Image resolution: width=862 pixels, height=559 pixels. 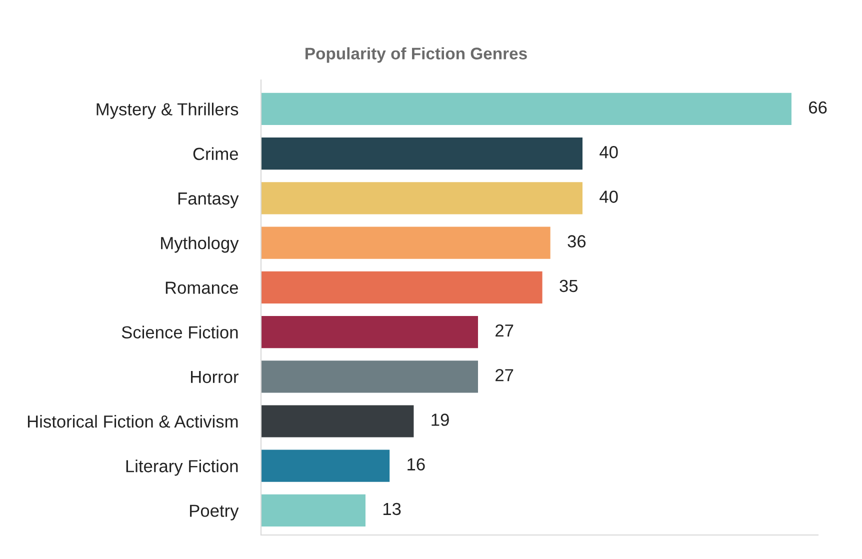 What do you see at coordinates (208, 200) in the screenshot?
I see `y-tick-label: Fantasy` at bounding box center [208, 200].